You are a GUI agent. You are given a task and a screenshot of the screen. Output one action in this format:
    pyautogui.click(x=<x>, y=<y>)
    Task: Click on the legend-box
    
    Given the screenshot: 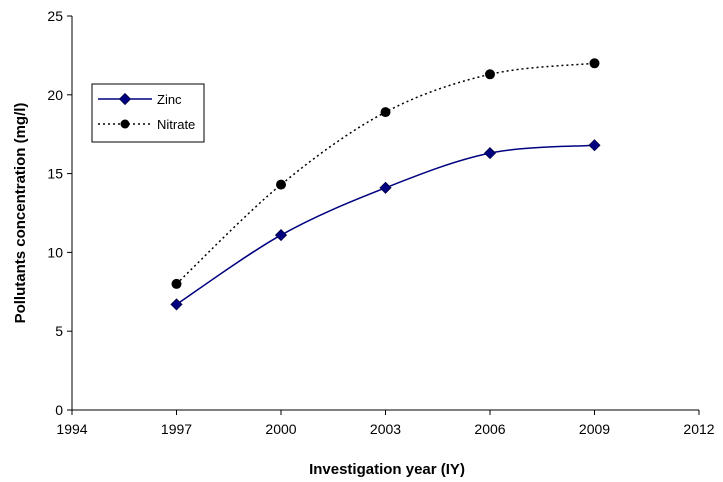 What is the action you would take?
    pyautogui.click(x=148, y=113)
    